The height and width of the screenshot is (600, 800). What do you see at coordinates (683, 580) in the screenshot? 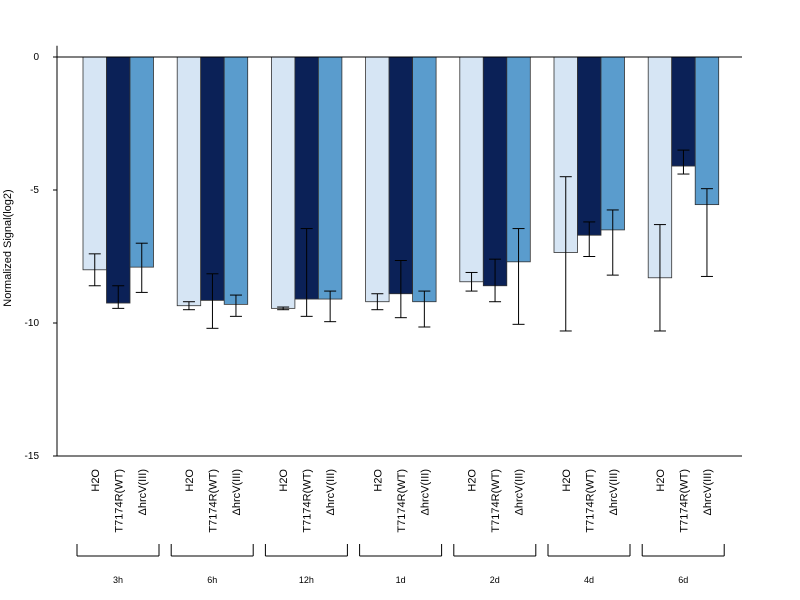
I see `group-label: 6d` at bounding box center [683, 580].